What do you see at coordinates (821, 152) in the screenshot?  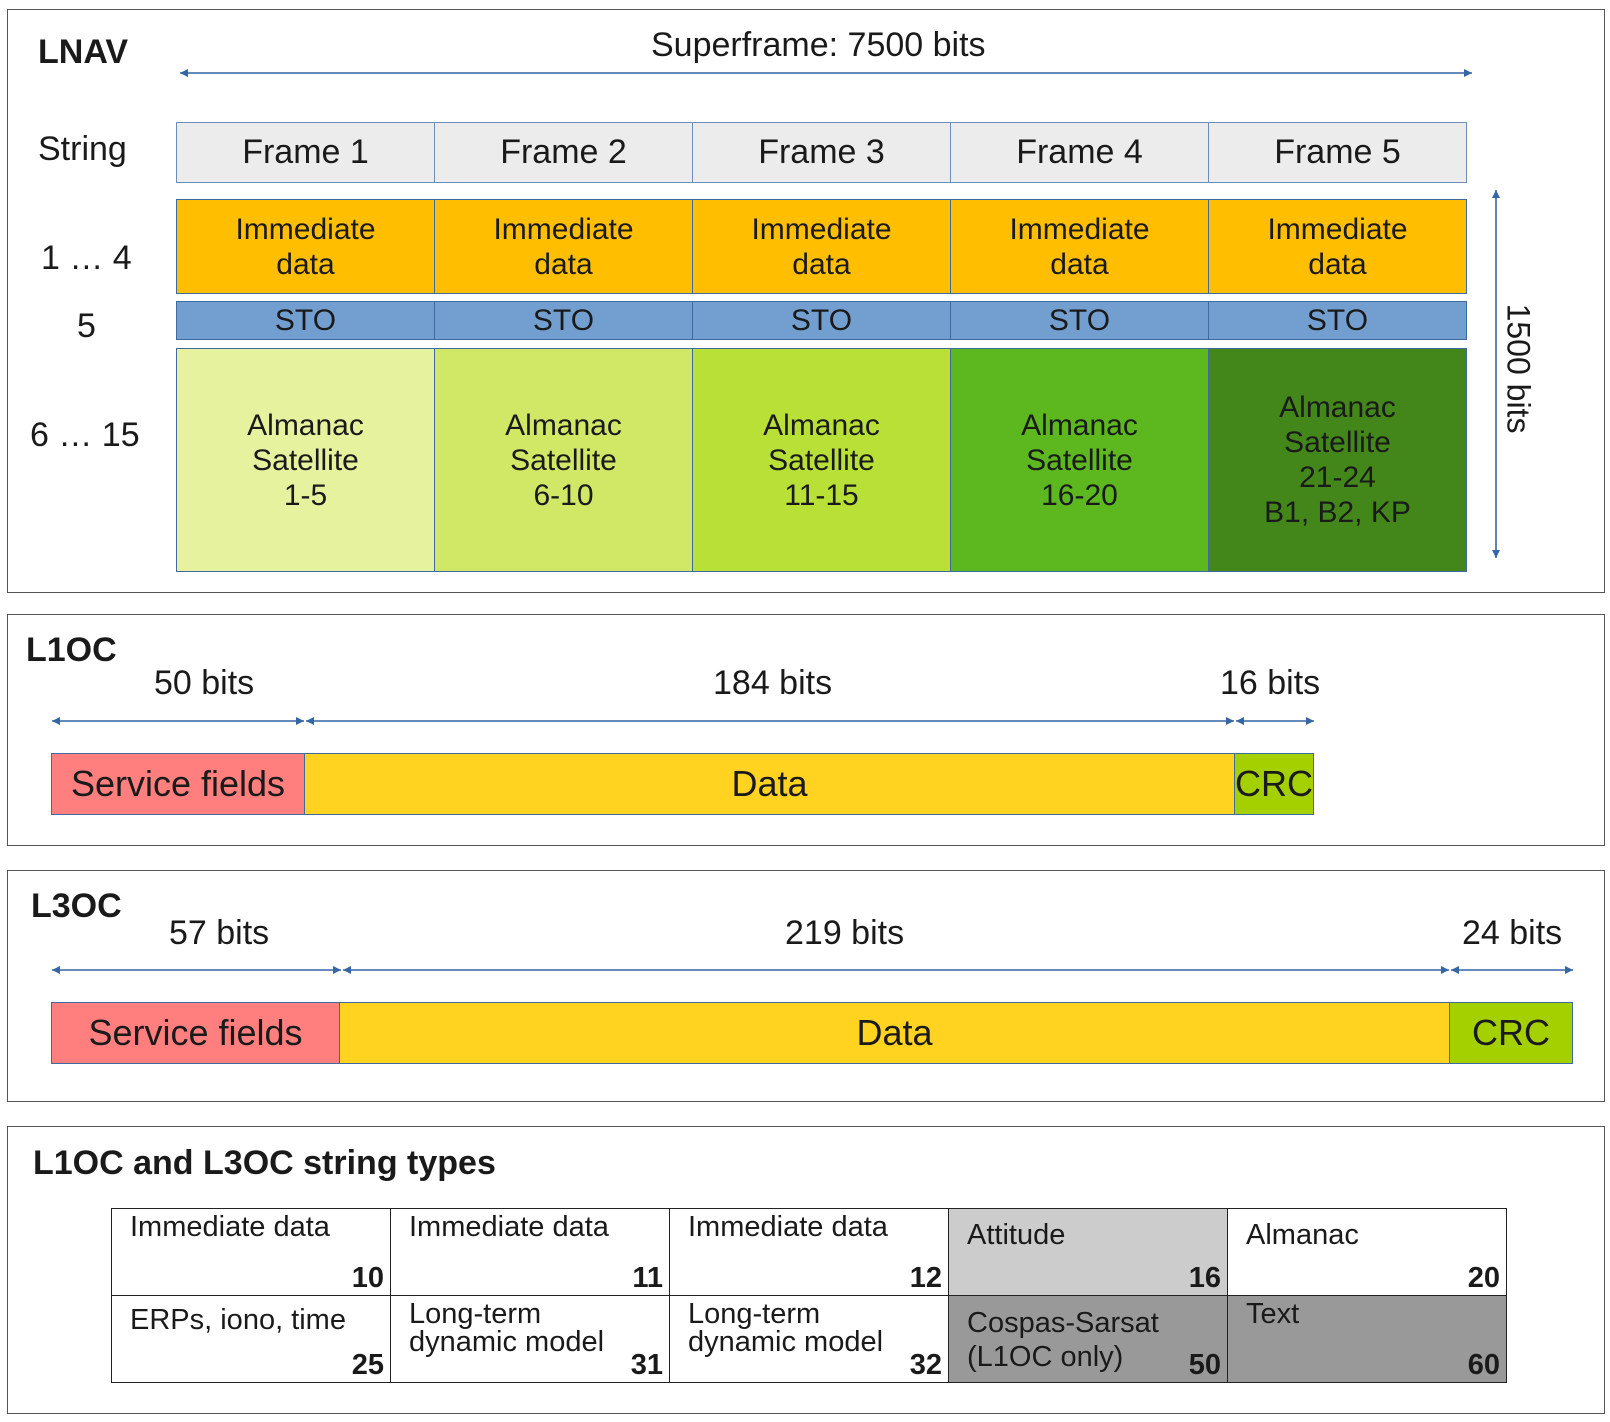 I see `frame-header: Frame 3` at bounding box center [821, 152].